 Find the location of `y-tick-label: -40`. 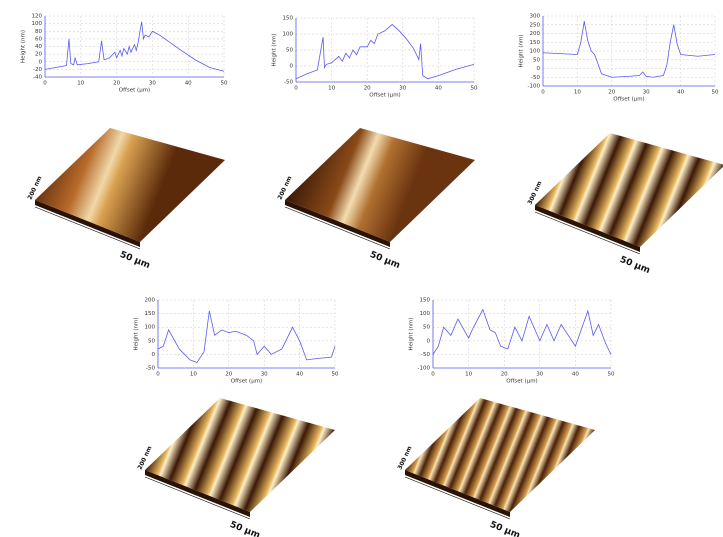

y-tick-label: -40 is located at coordinates (37, 78).